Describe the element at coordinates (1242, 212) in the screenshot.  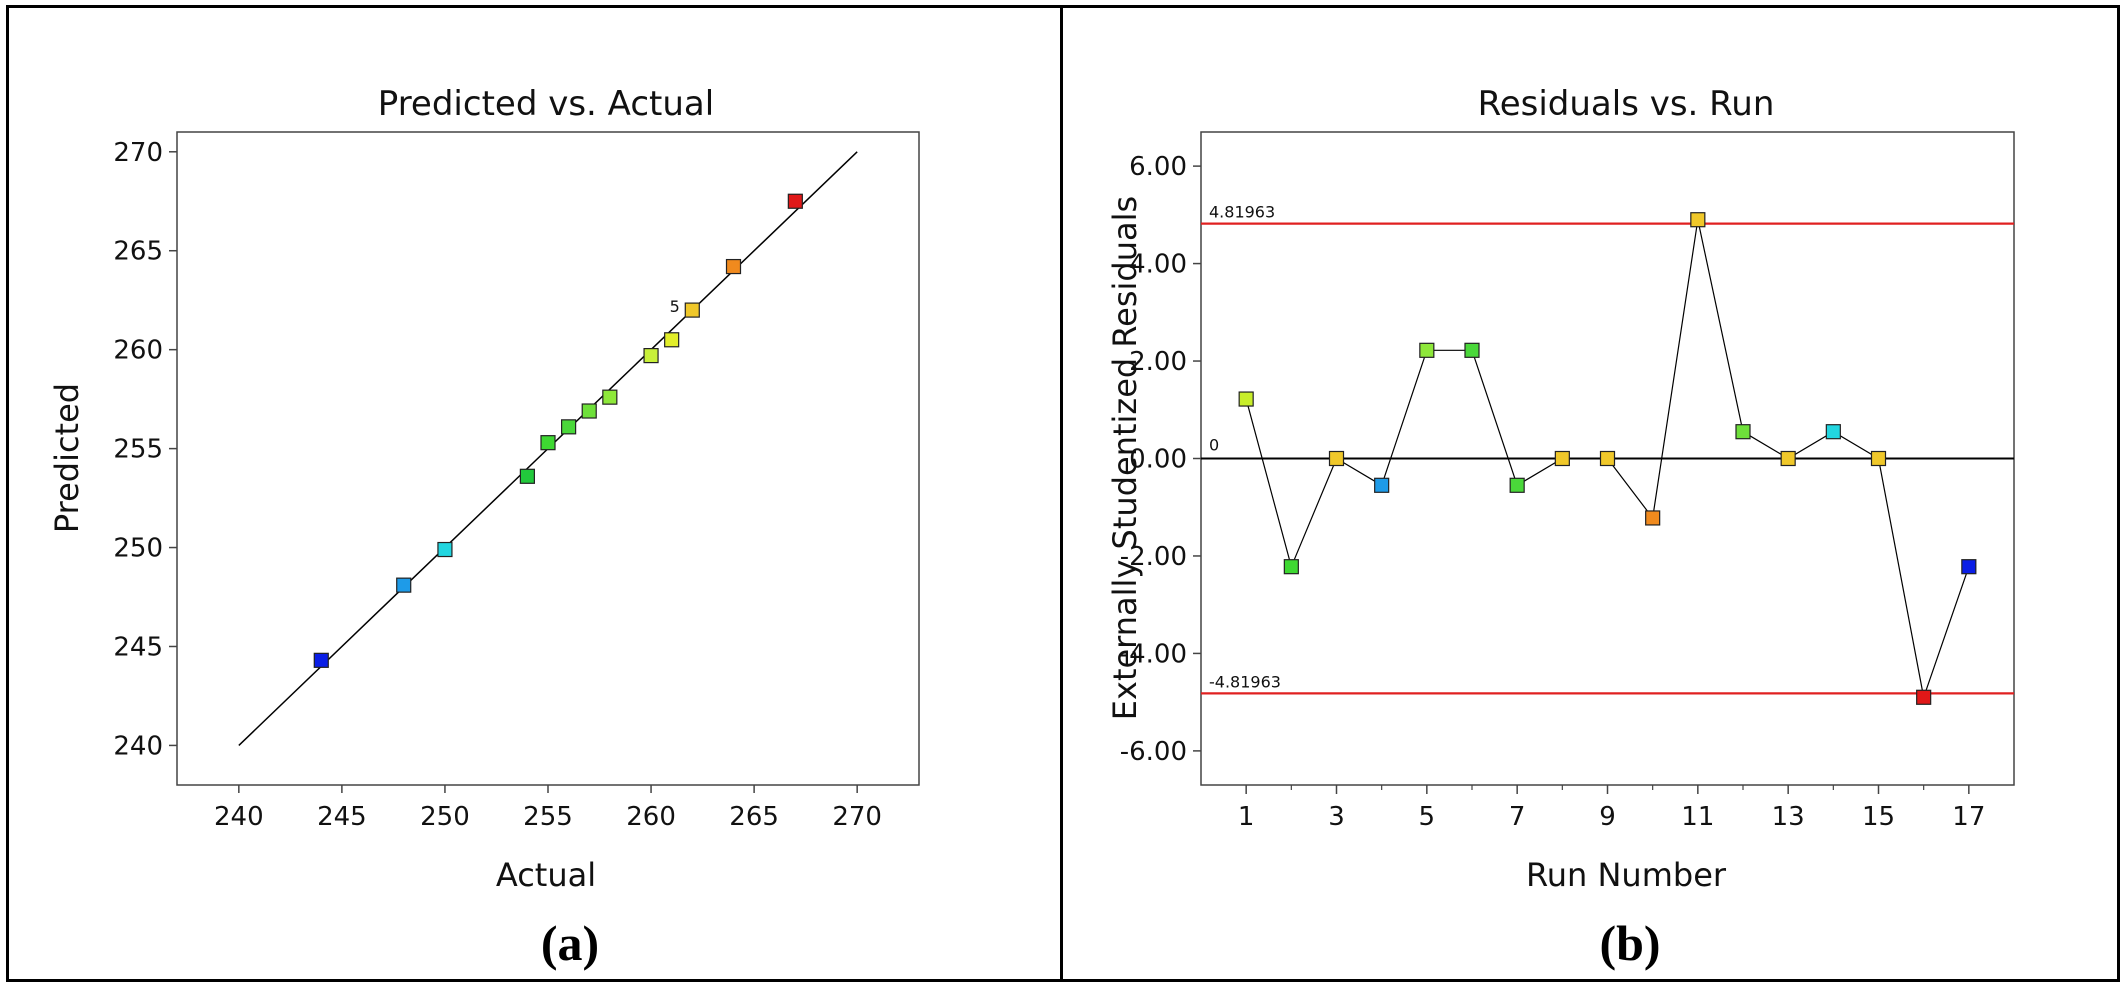
I see `chart-b-limit-label: 4.81963` at that location.